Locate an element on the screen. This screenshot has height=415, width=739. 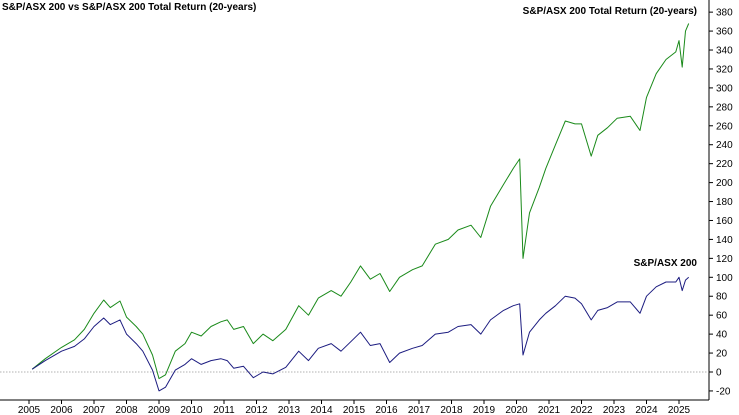
x-tick-label: 2007 is located at coordinates (94, 410).